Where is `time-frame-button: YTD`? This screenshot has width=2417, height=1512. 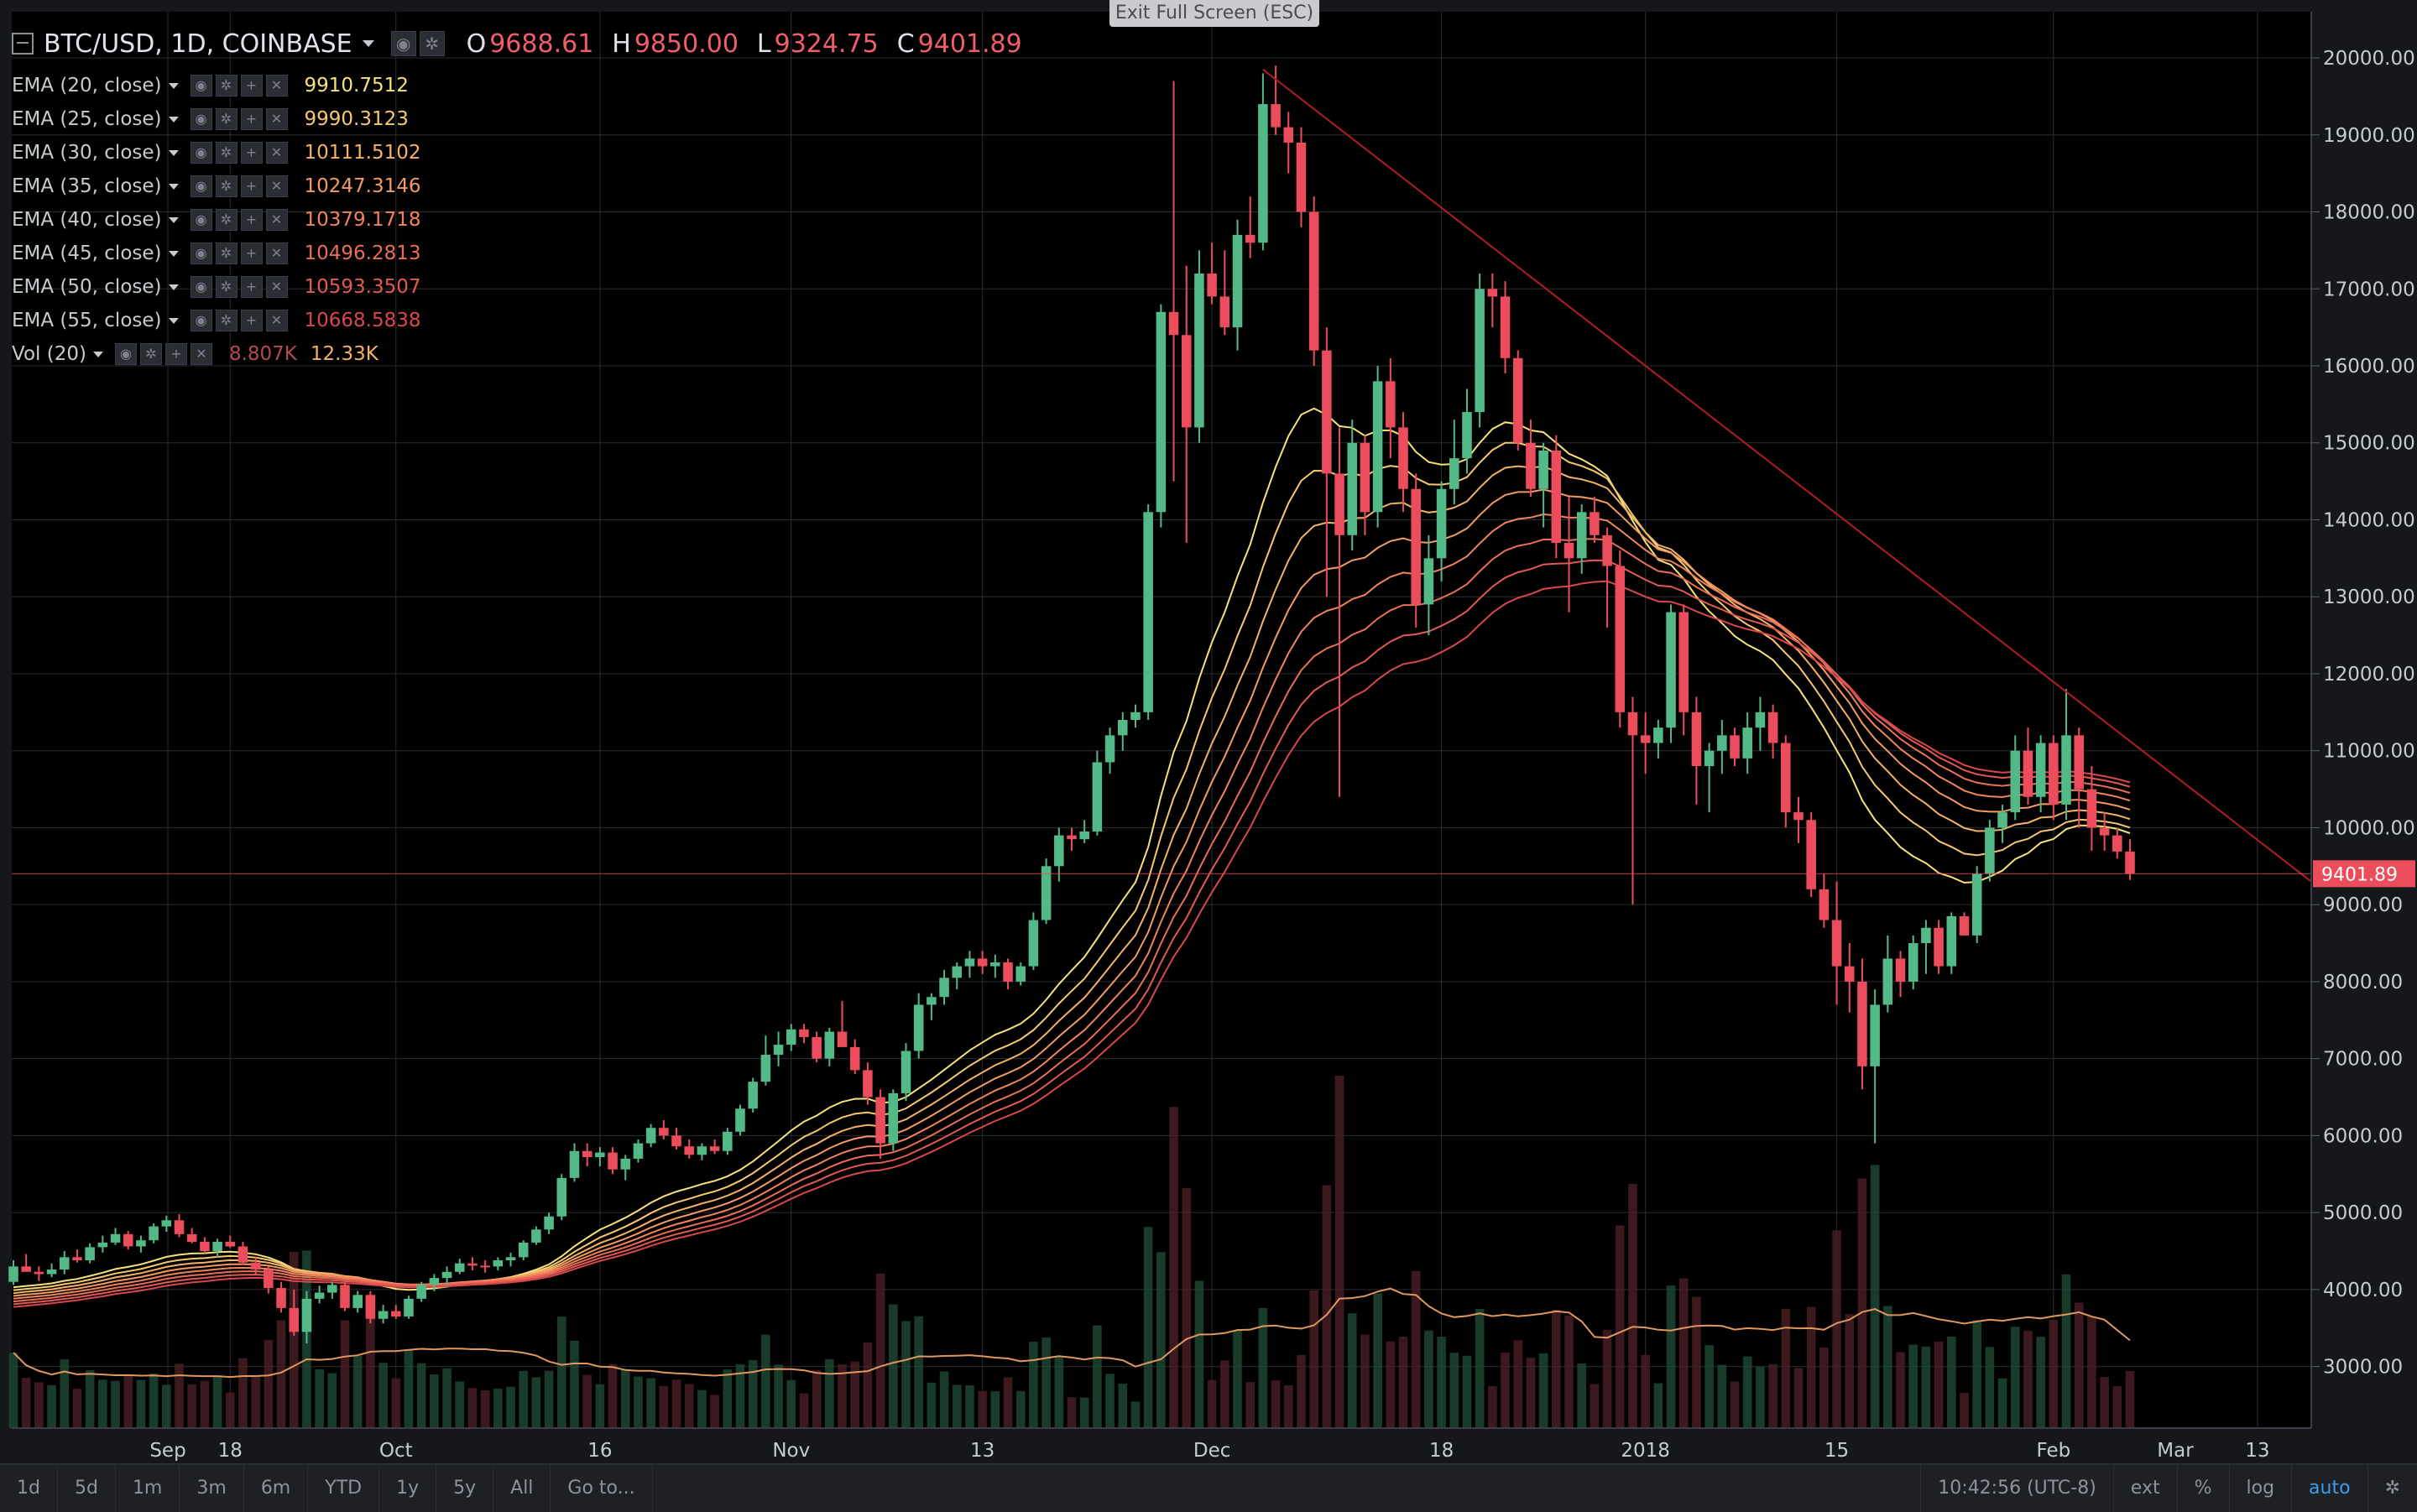 time-frame-button: YTD is located at coordinates (344, 1489).